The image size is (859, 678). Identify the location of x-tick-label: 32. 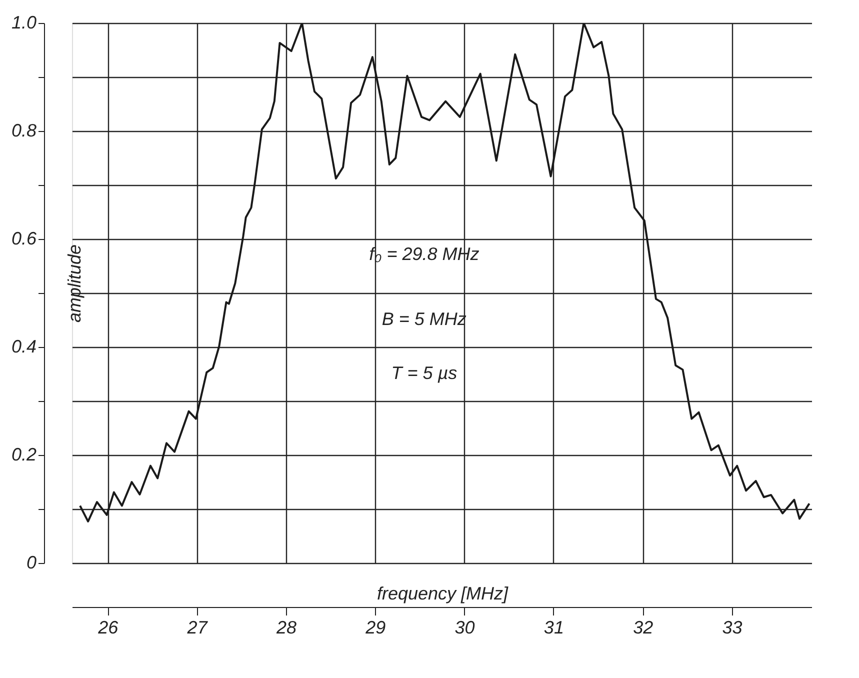
(643, 628).